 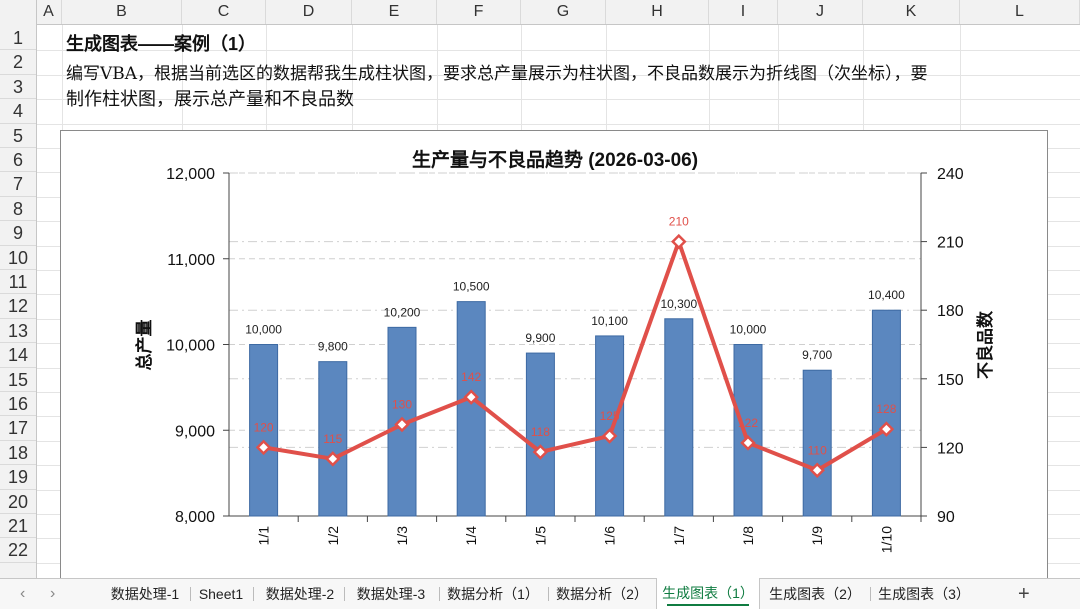 I want to click on row-header-18: 18, so click(x=18, y=453).